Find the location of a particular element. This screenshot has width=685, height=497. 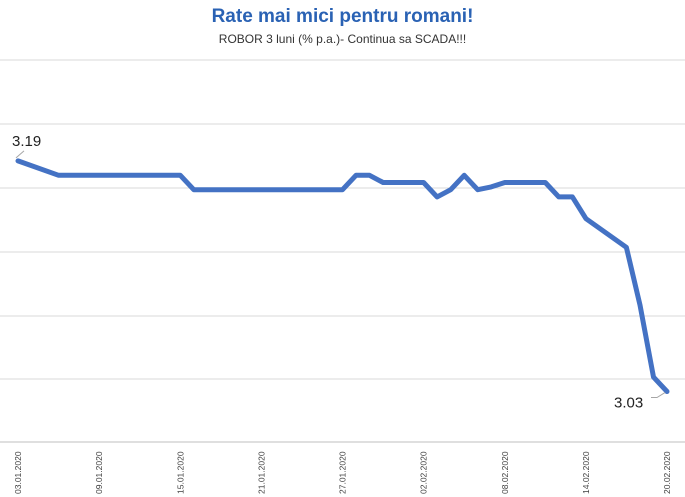

x-tick-label: 02.02.2020 is located at coordinates (424, 472).